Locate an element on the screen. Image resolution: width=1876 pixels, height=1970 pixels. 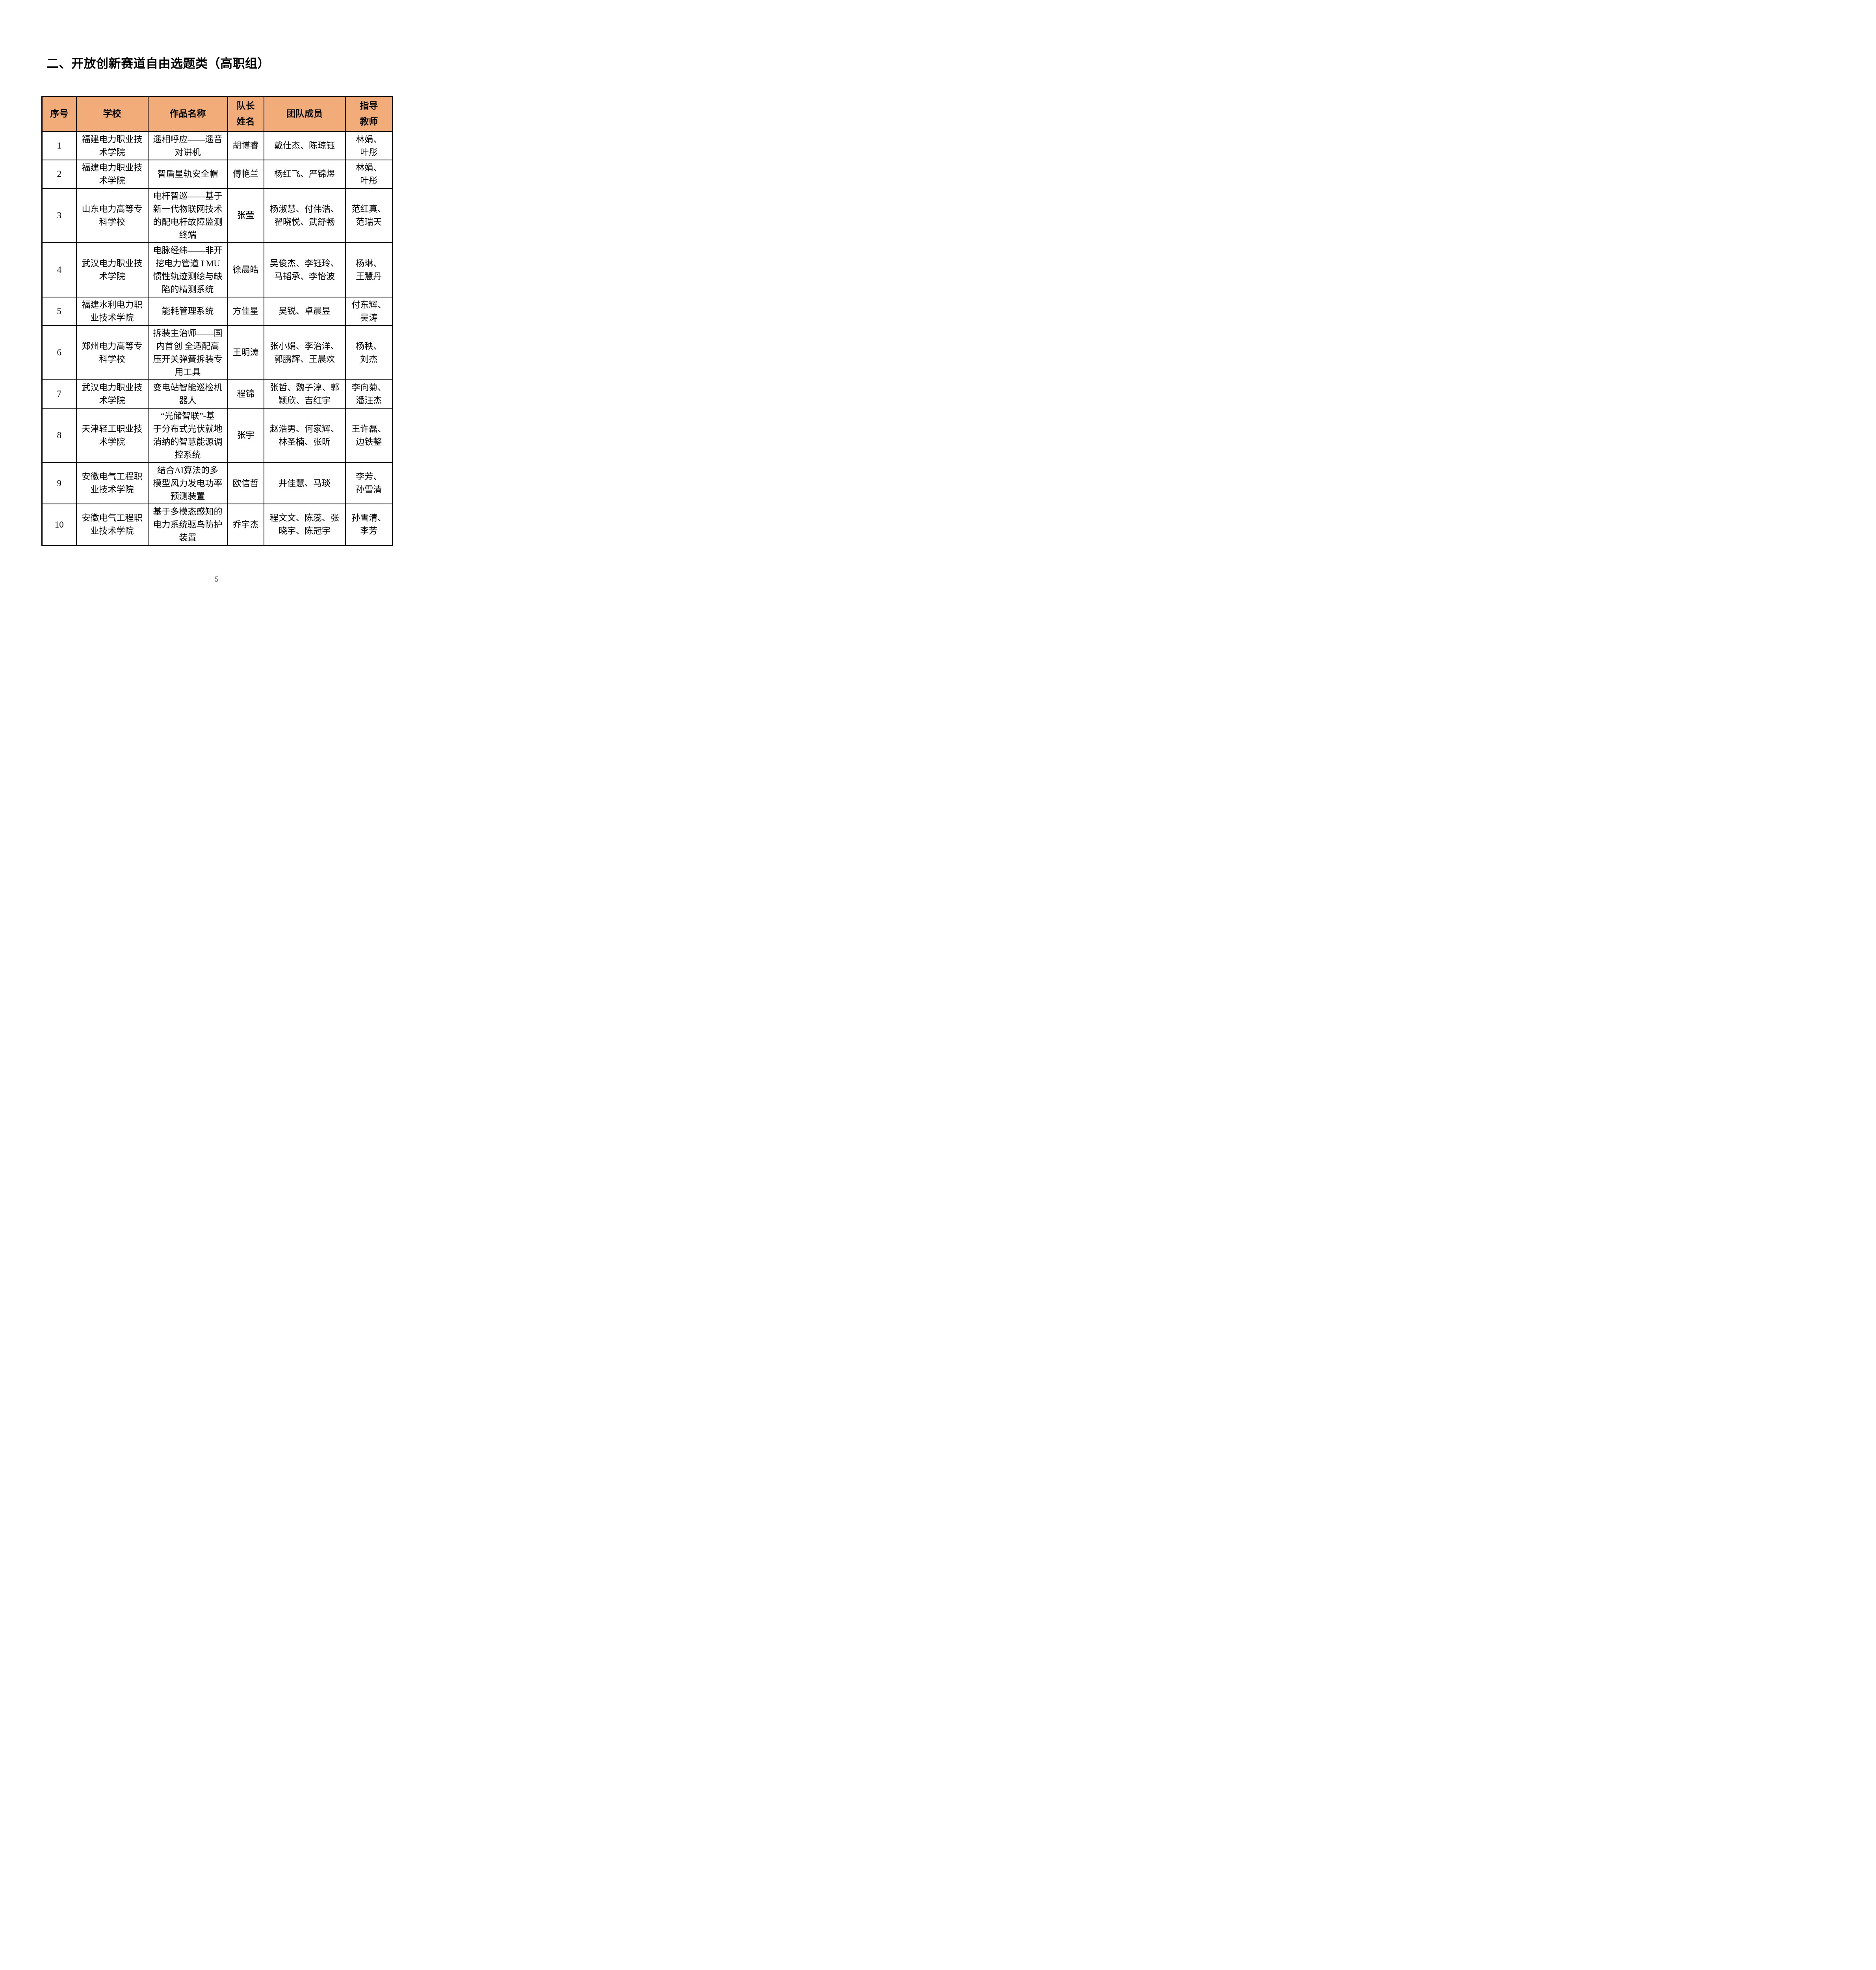
cell-leader: 胡博睿 is located at coordinates (245, 145).